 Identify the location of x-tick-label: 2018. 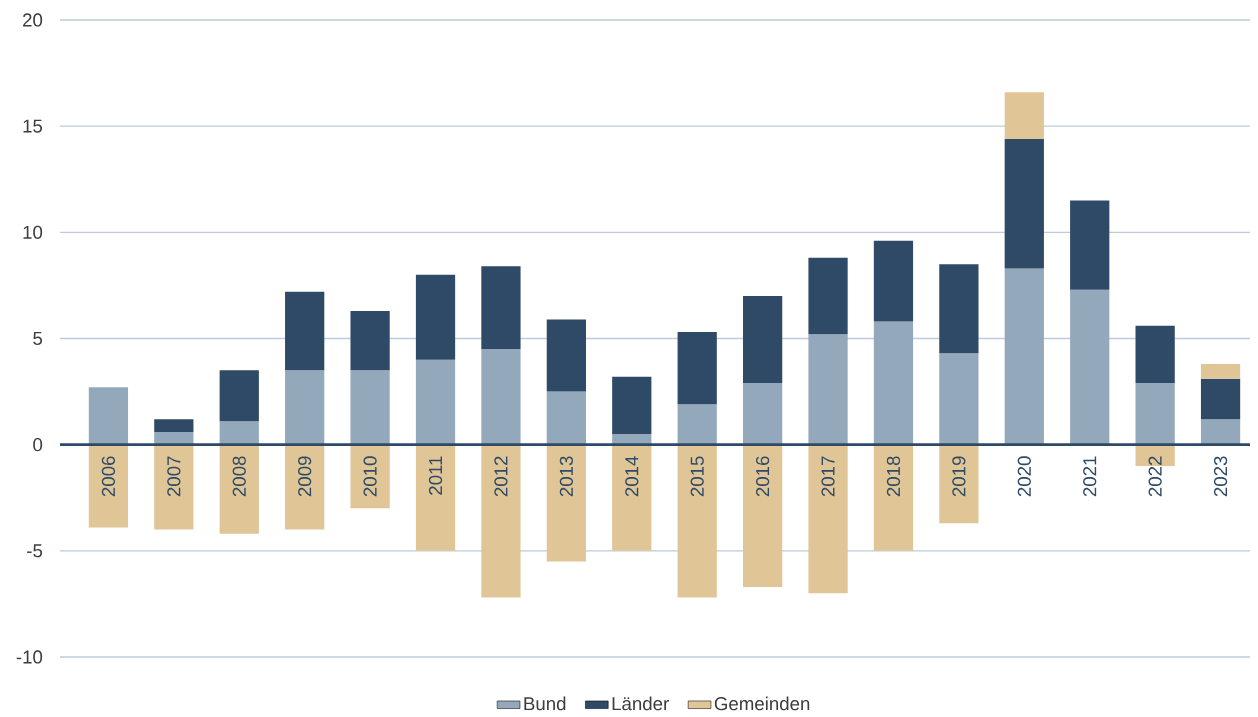
(893, 476).